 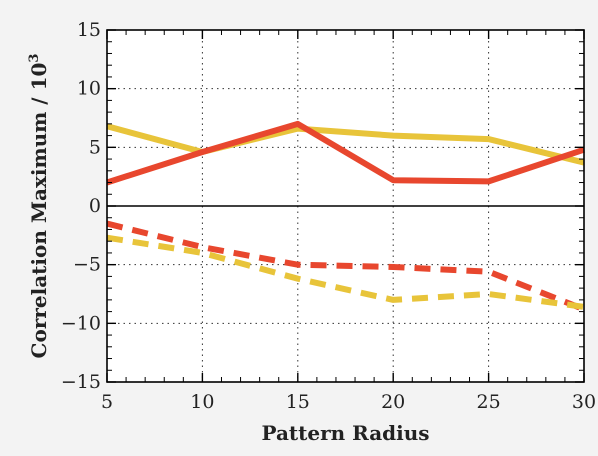 What do you see at coordinates (81, 323) in the screenshot?
I see `y-tick-label: −10` at bounding box center [81, 323].